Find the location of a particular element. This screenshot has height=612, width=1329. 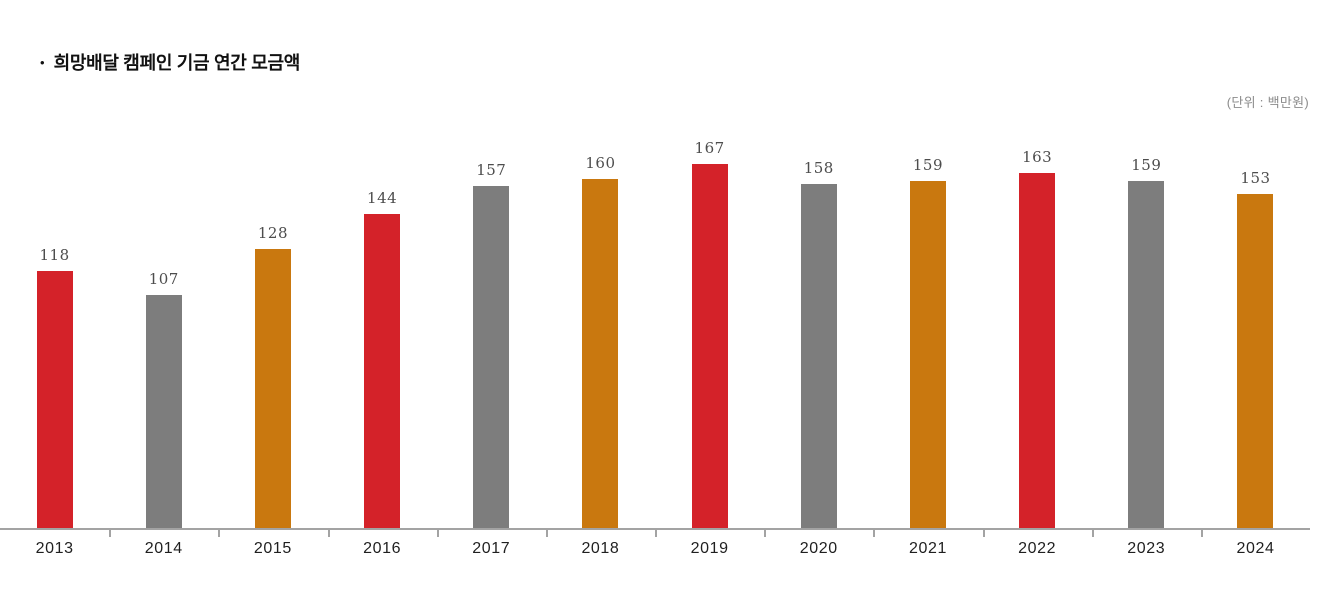

bar-2019 is located at coordinates (709, 346).